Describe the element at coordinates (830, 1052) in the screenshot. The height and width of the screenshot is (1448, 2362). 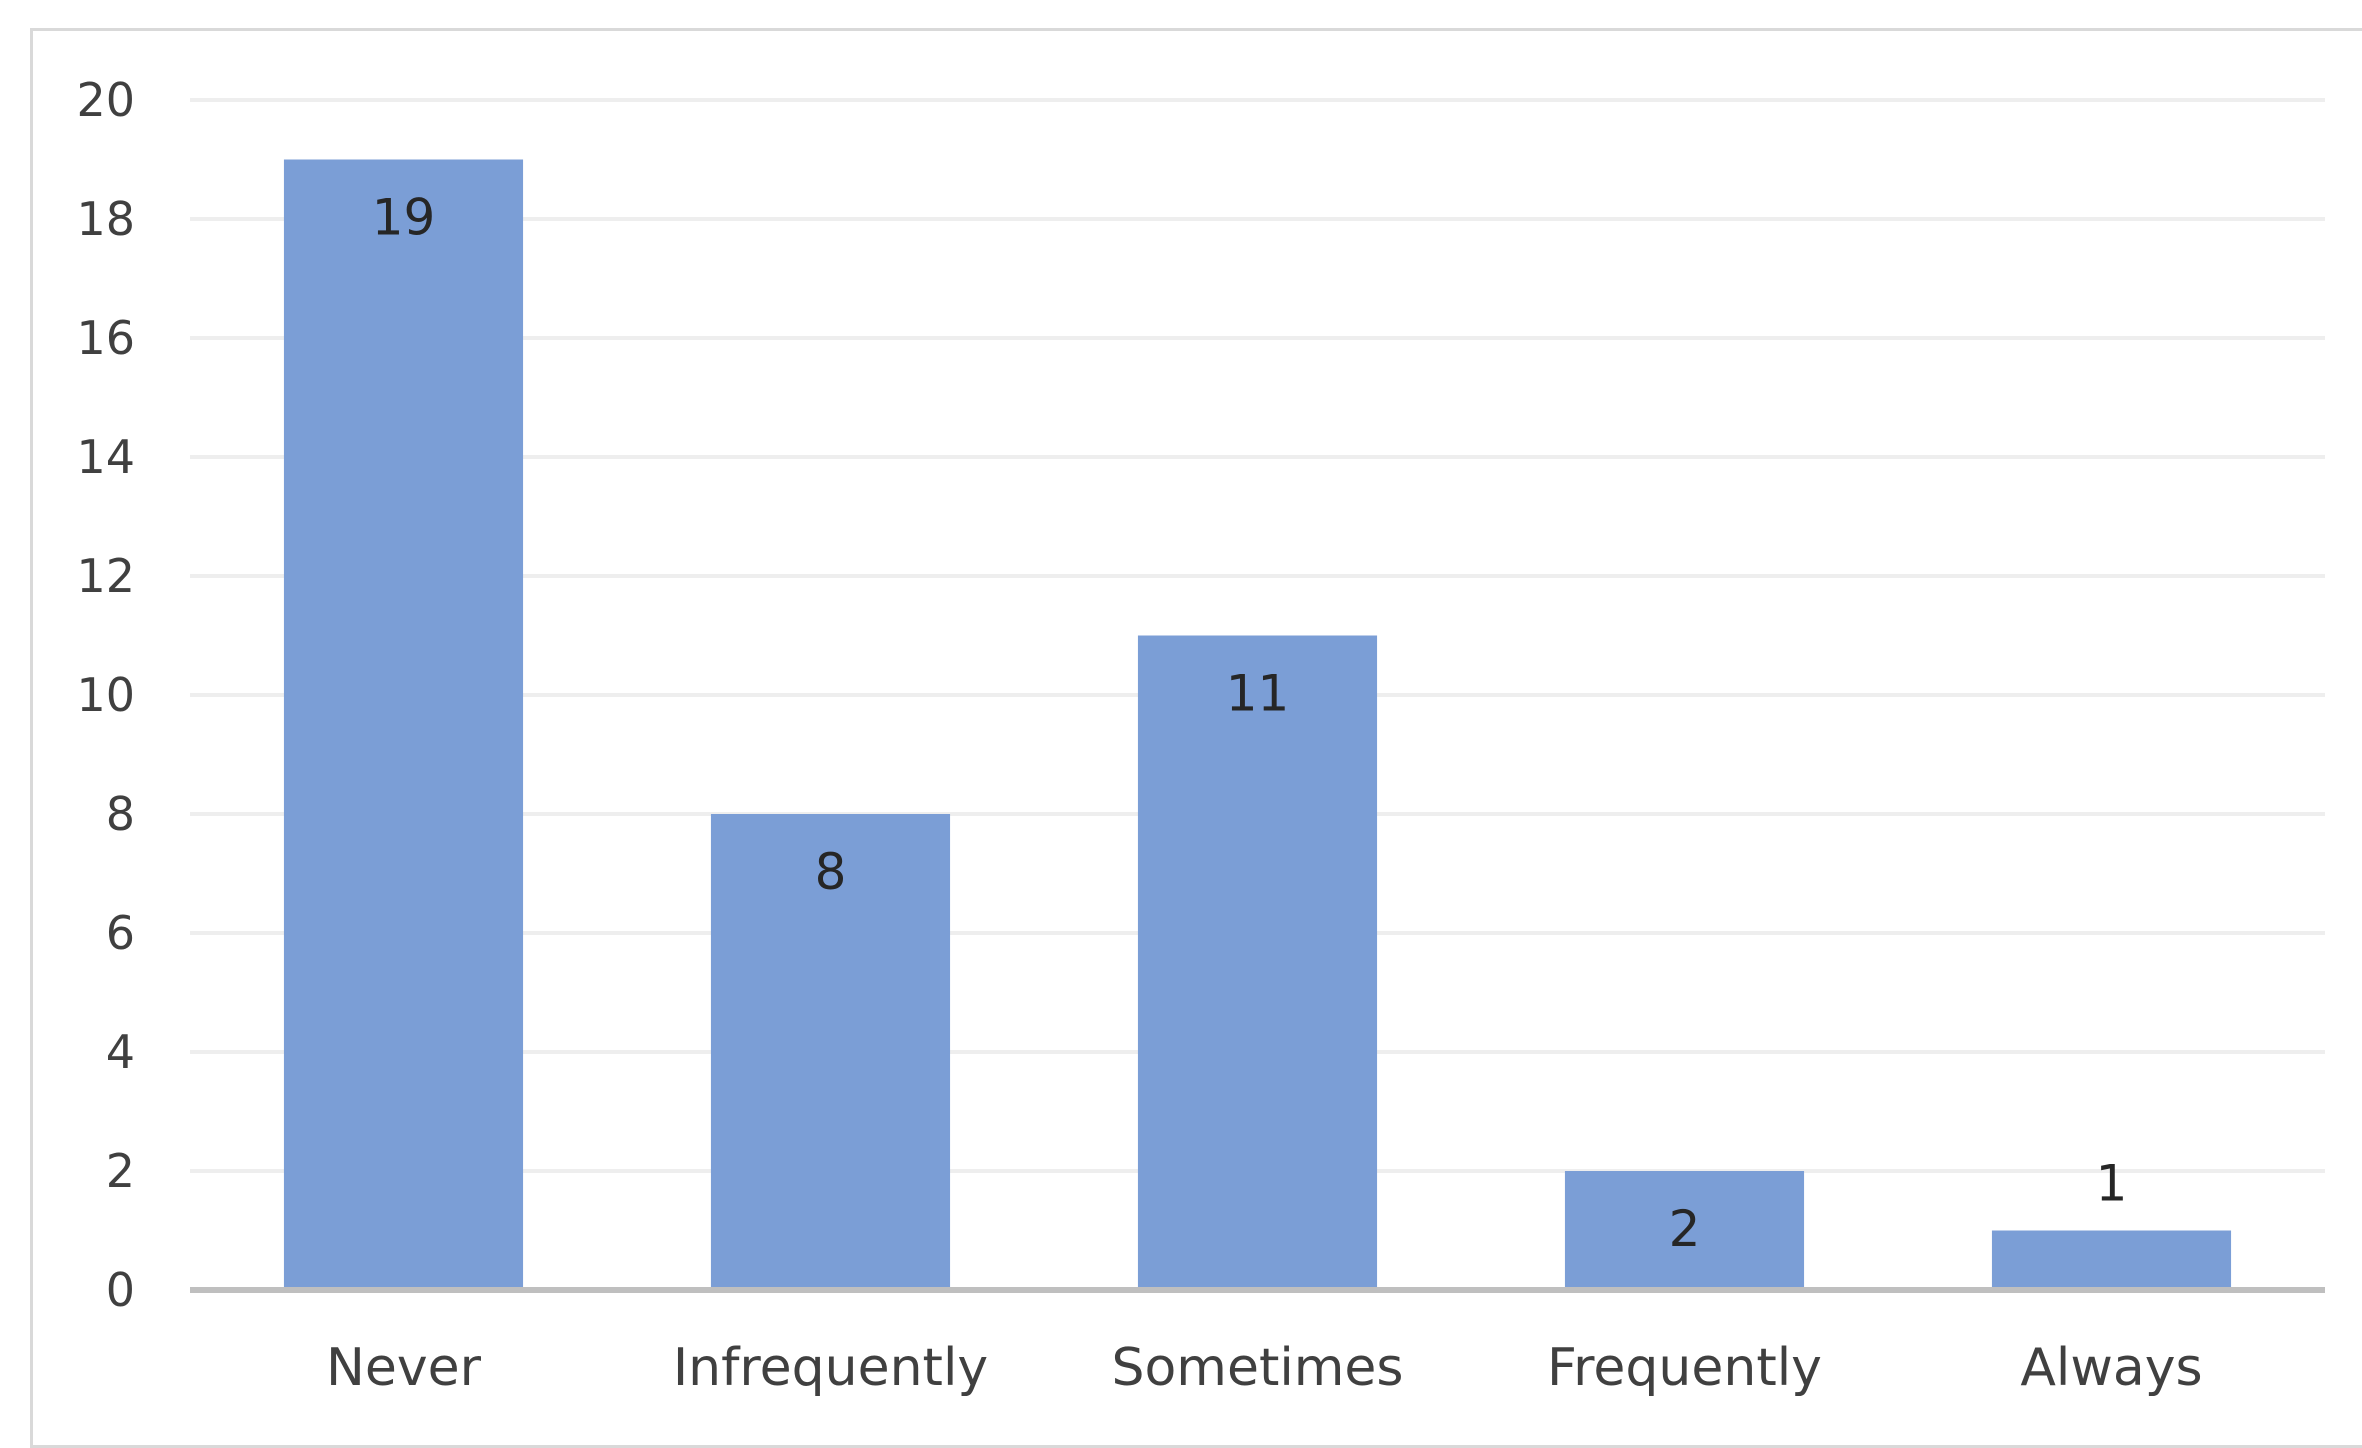
I see `bar-infrequently` at that location.